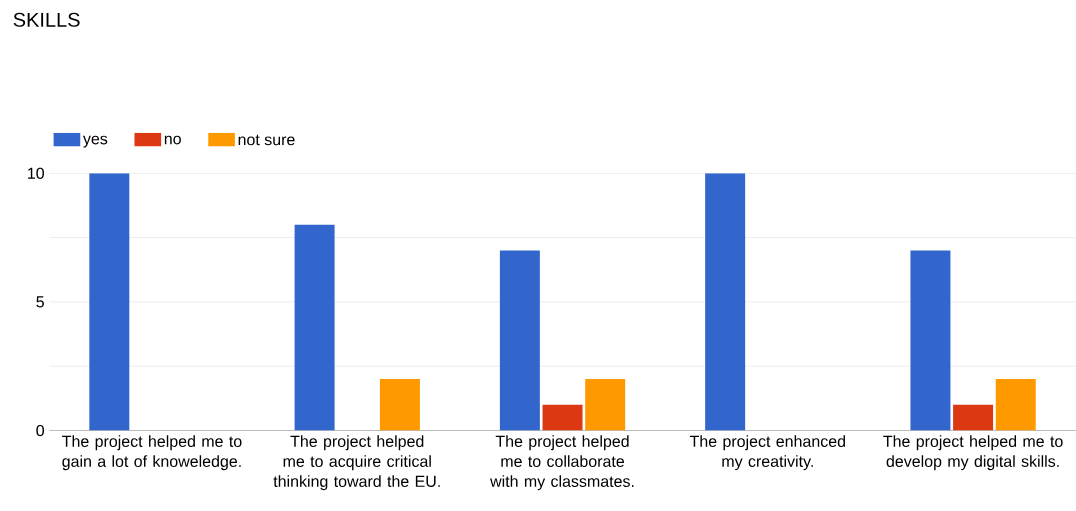  I want to click on y-tick-label: 10, so click(36, 173).